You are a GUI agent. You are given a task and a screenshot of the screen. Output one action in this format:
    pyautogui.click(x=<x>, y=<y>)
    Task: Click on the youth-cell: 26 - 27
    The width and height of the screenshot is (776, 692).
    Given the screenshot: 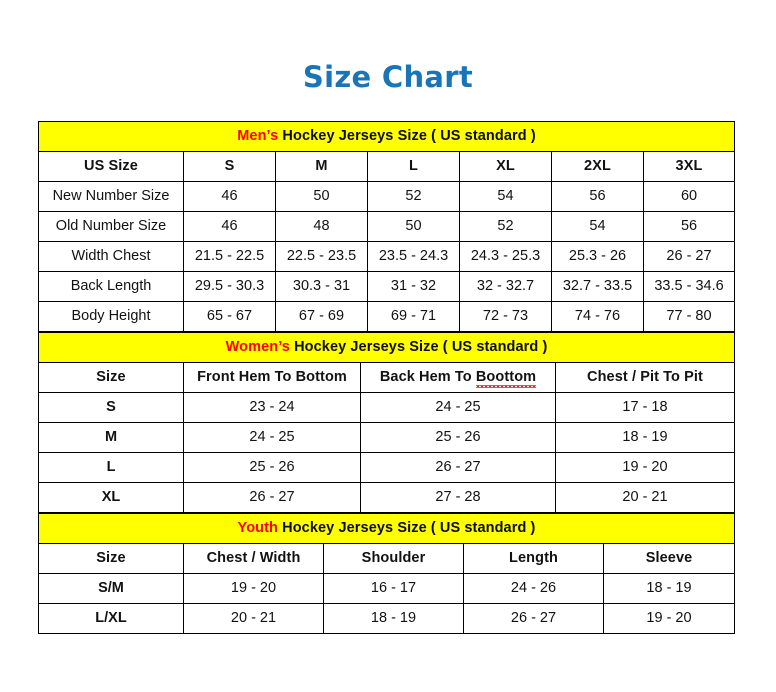 What is the action you would take?
    pyautogui.click(x=533, y=618)
    